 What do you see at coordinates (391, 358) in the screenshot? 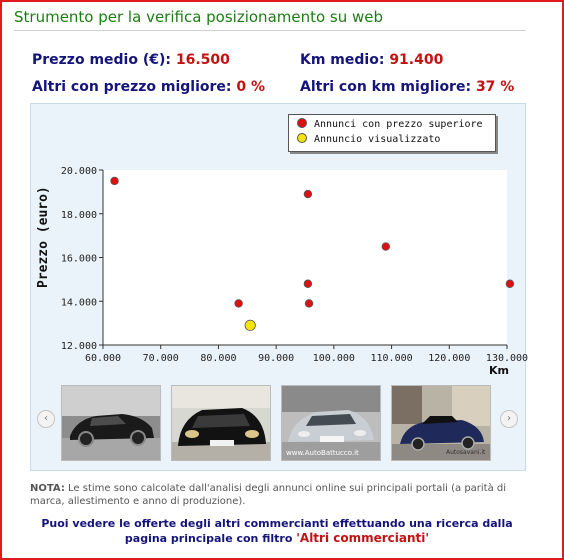
I see `x-tick-label: 110.000` at bounding box center [391, 358].